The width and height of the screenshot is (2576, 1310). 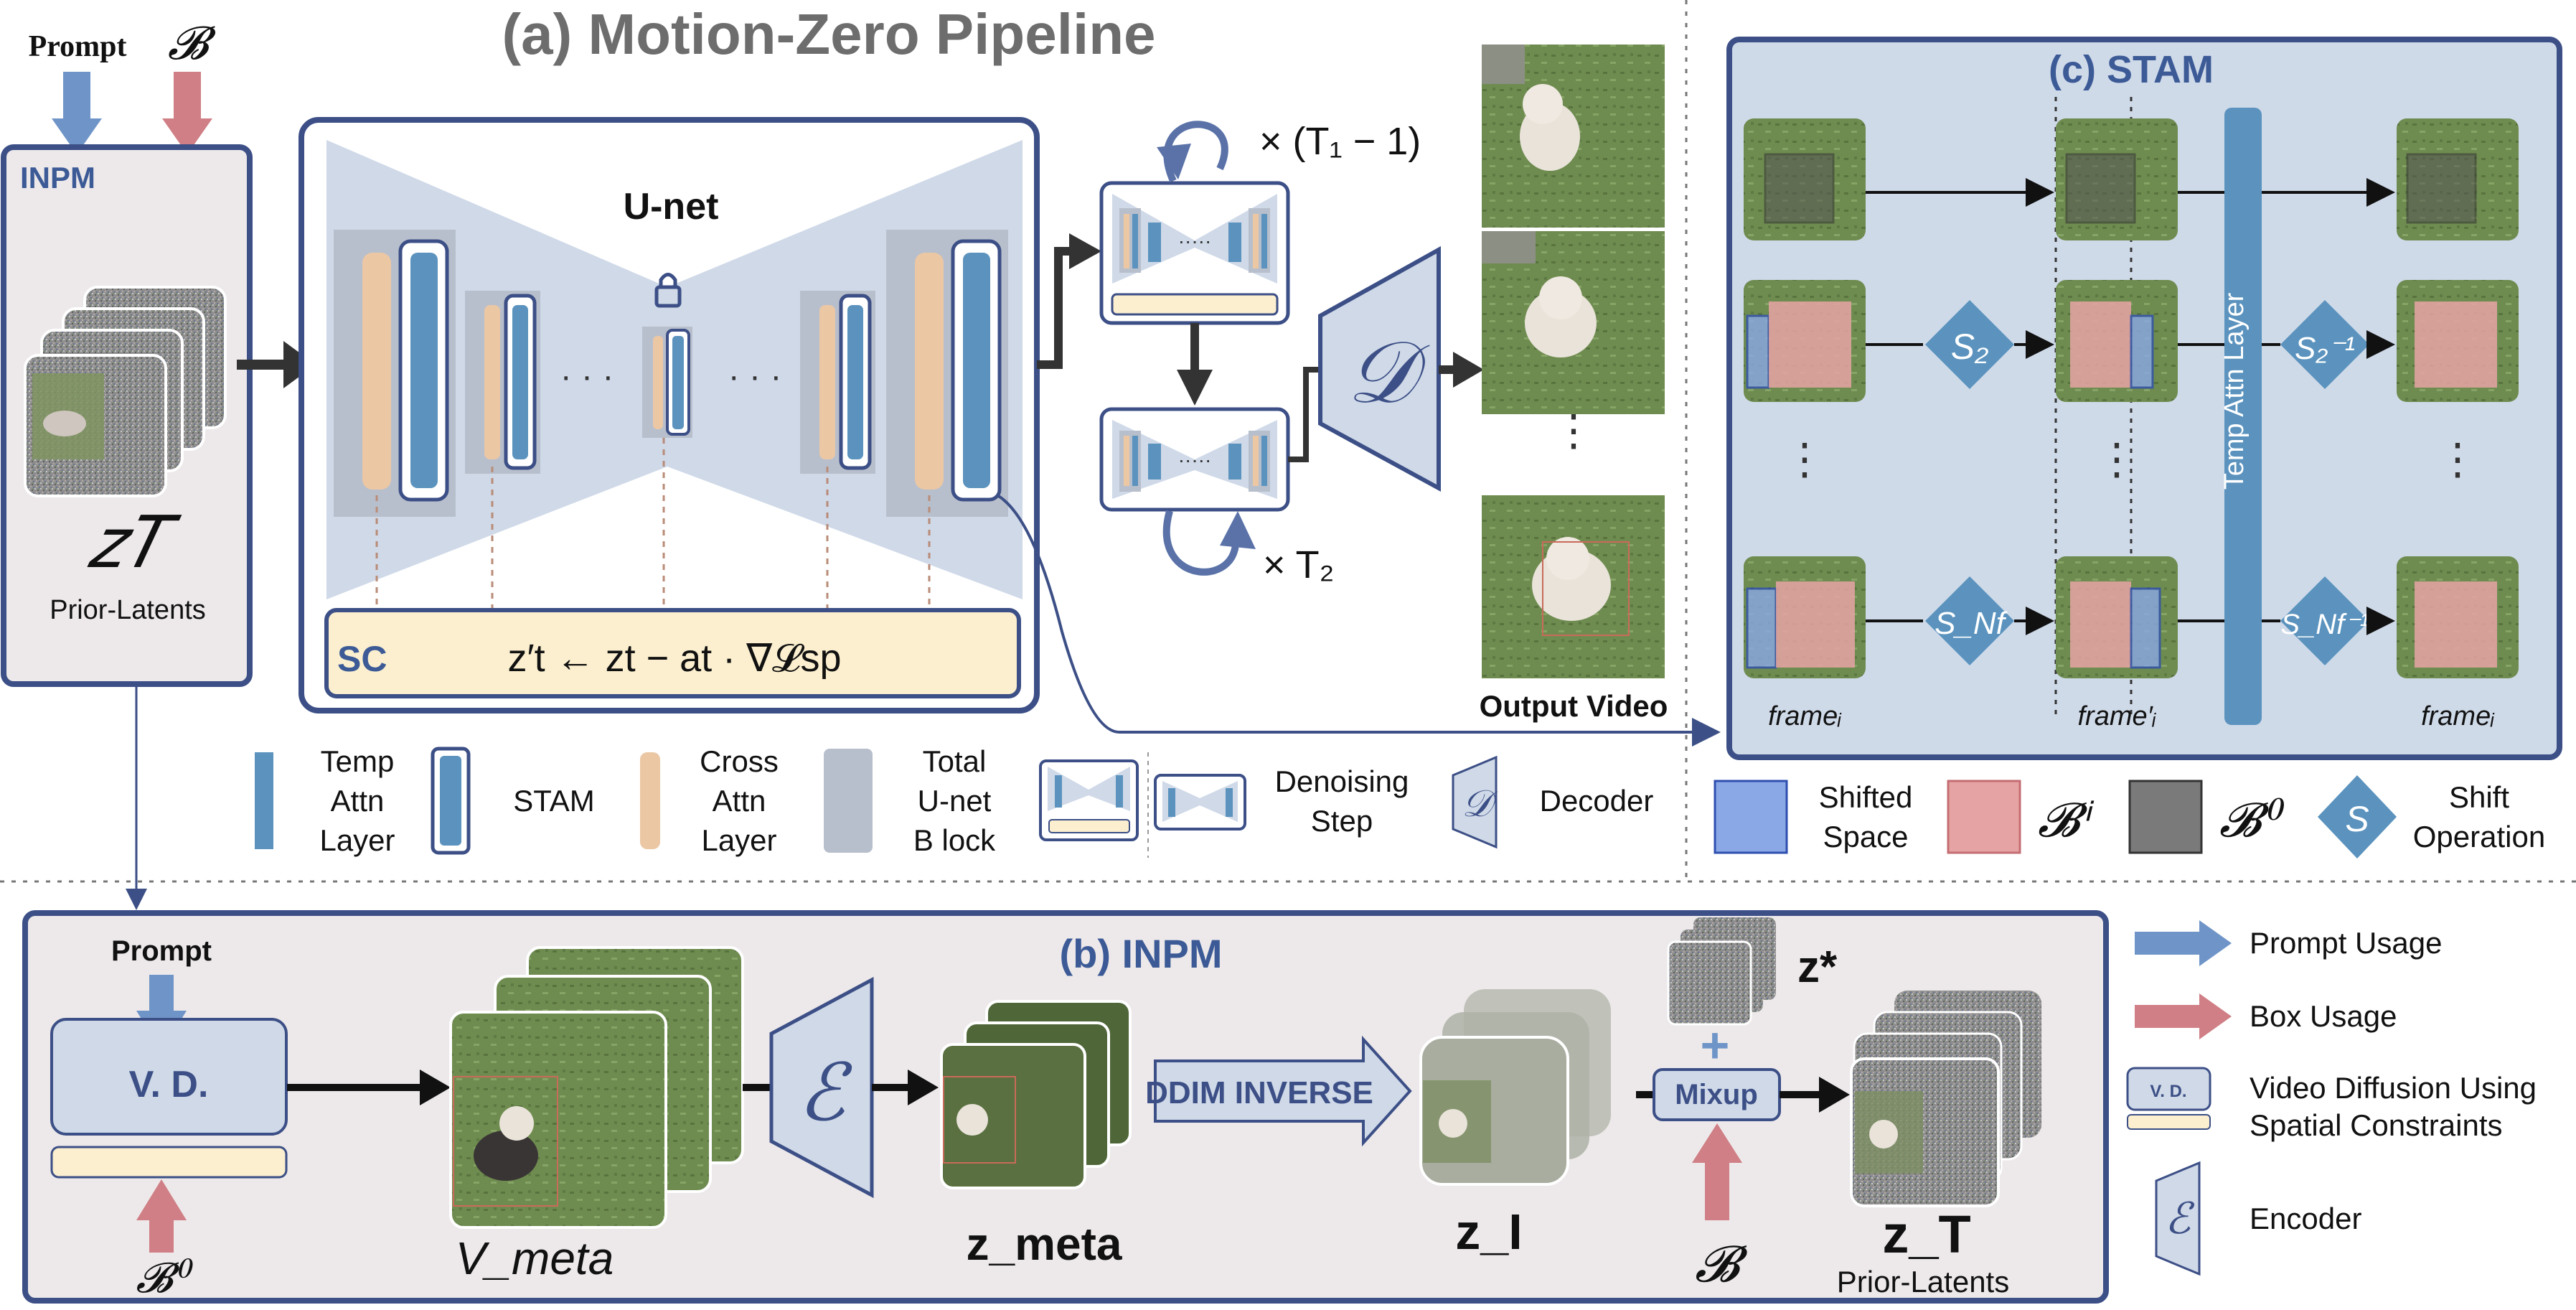 I want to click on zmeta-stack, so click(x=1036, y=1094).